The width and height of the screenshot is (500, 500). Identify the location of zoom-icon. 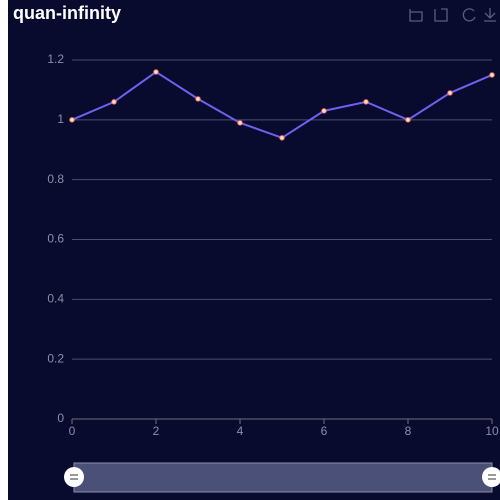
(416, 15).